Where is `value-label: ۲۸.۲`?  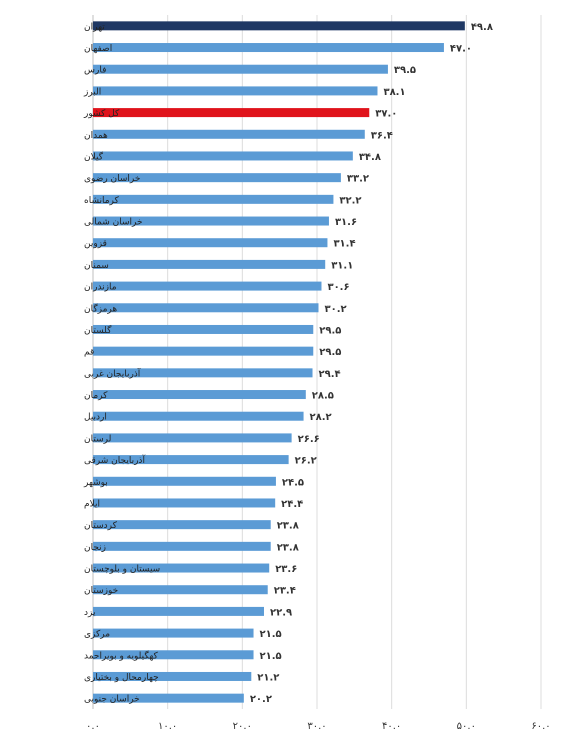
value-label: ۲۸.۲ is located at coordinates (321, 417).